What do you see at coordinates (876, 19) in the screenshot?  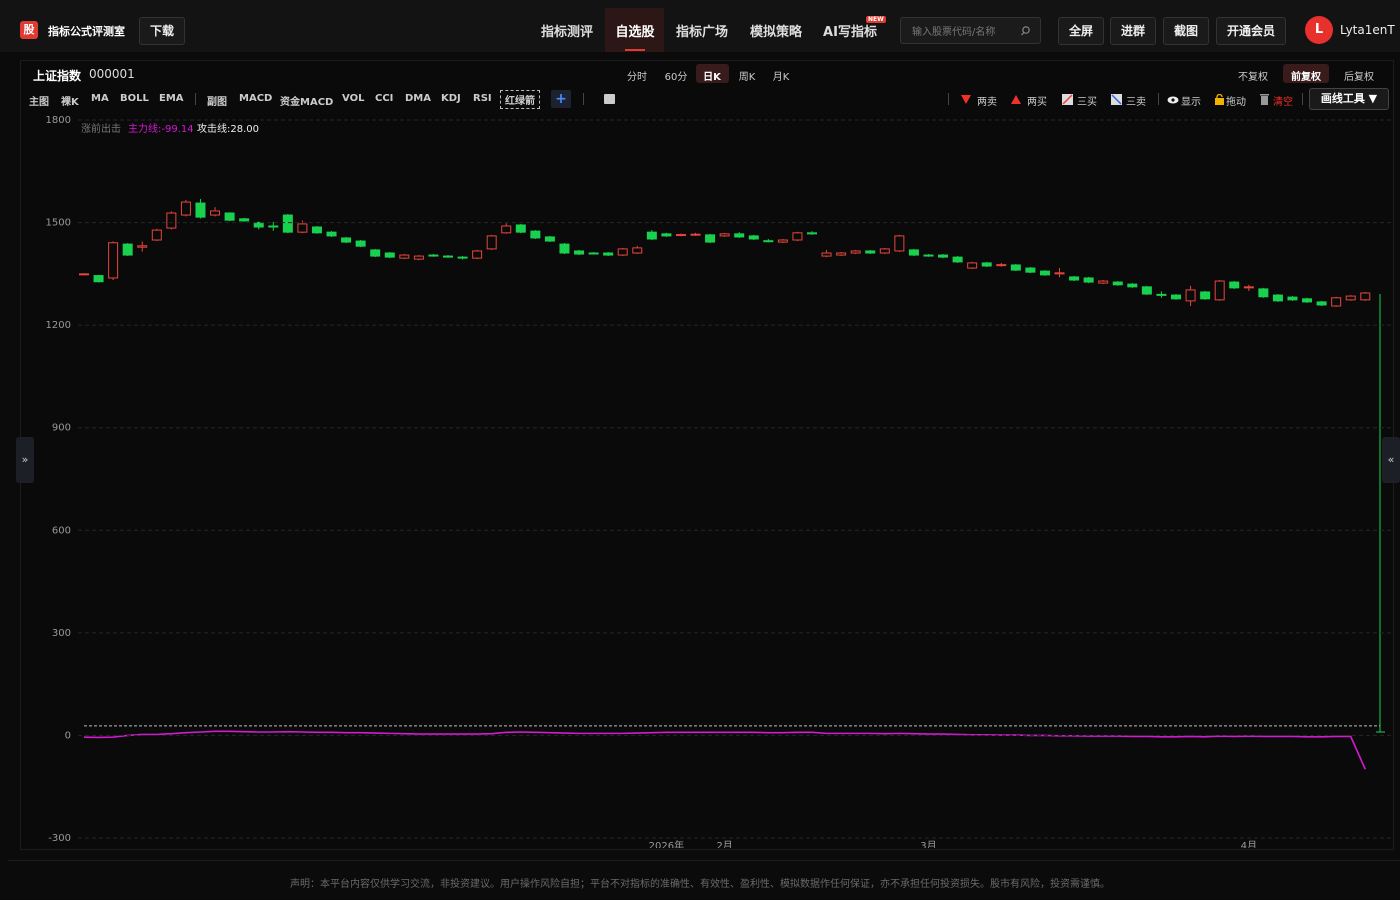 I see `new-badge: NEW` at bounding box center [876, 19].